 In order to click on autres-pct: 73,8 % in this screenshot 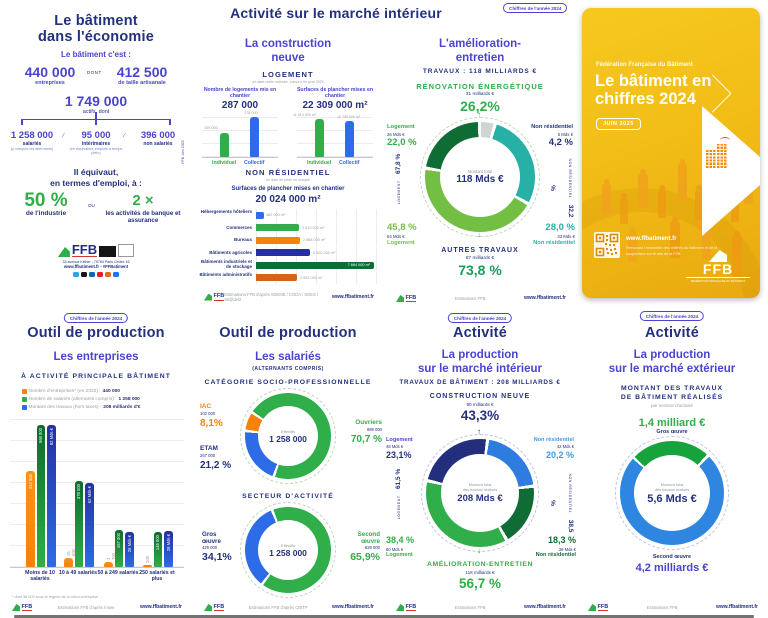, I will do `click(480, 270)`.